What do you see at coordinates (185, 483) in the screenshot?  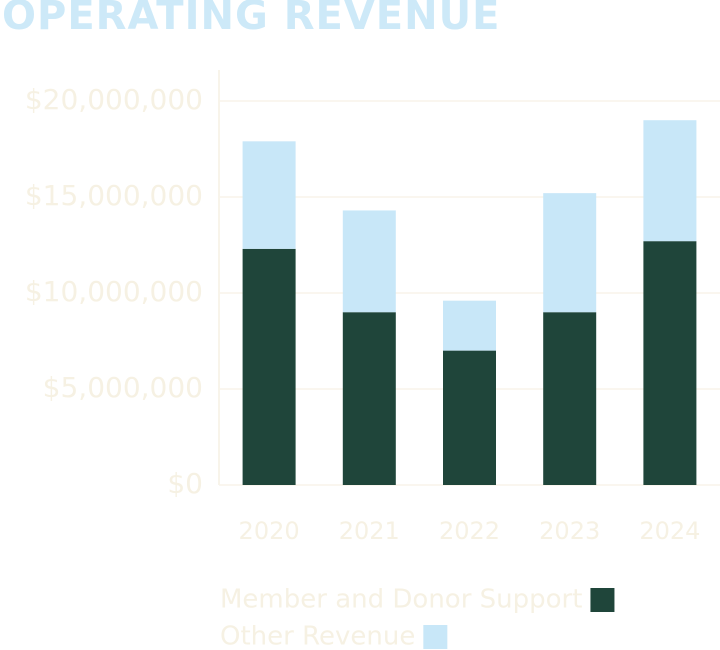 I see `y-tick-label: $0` at bounding box center [185, 483].